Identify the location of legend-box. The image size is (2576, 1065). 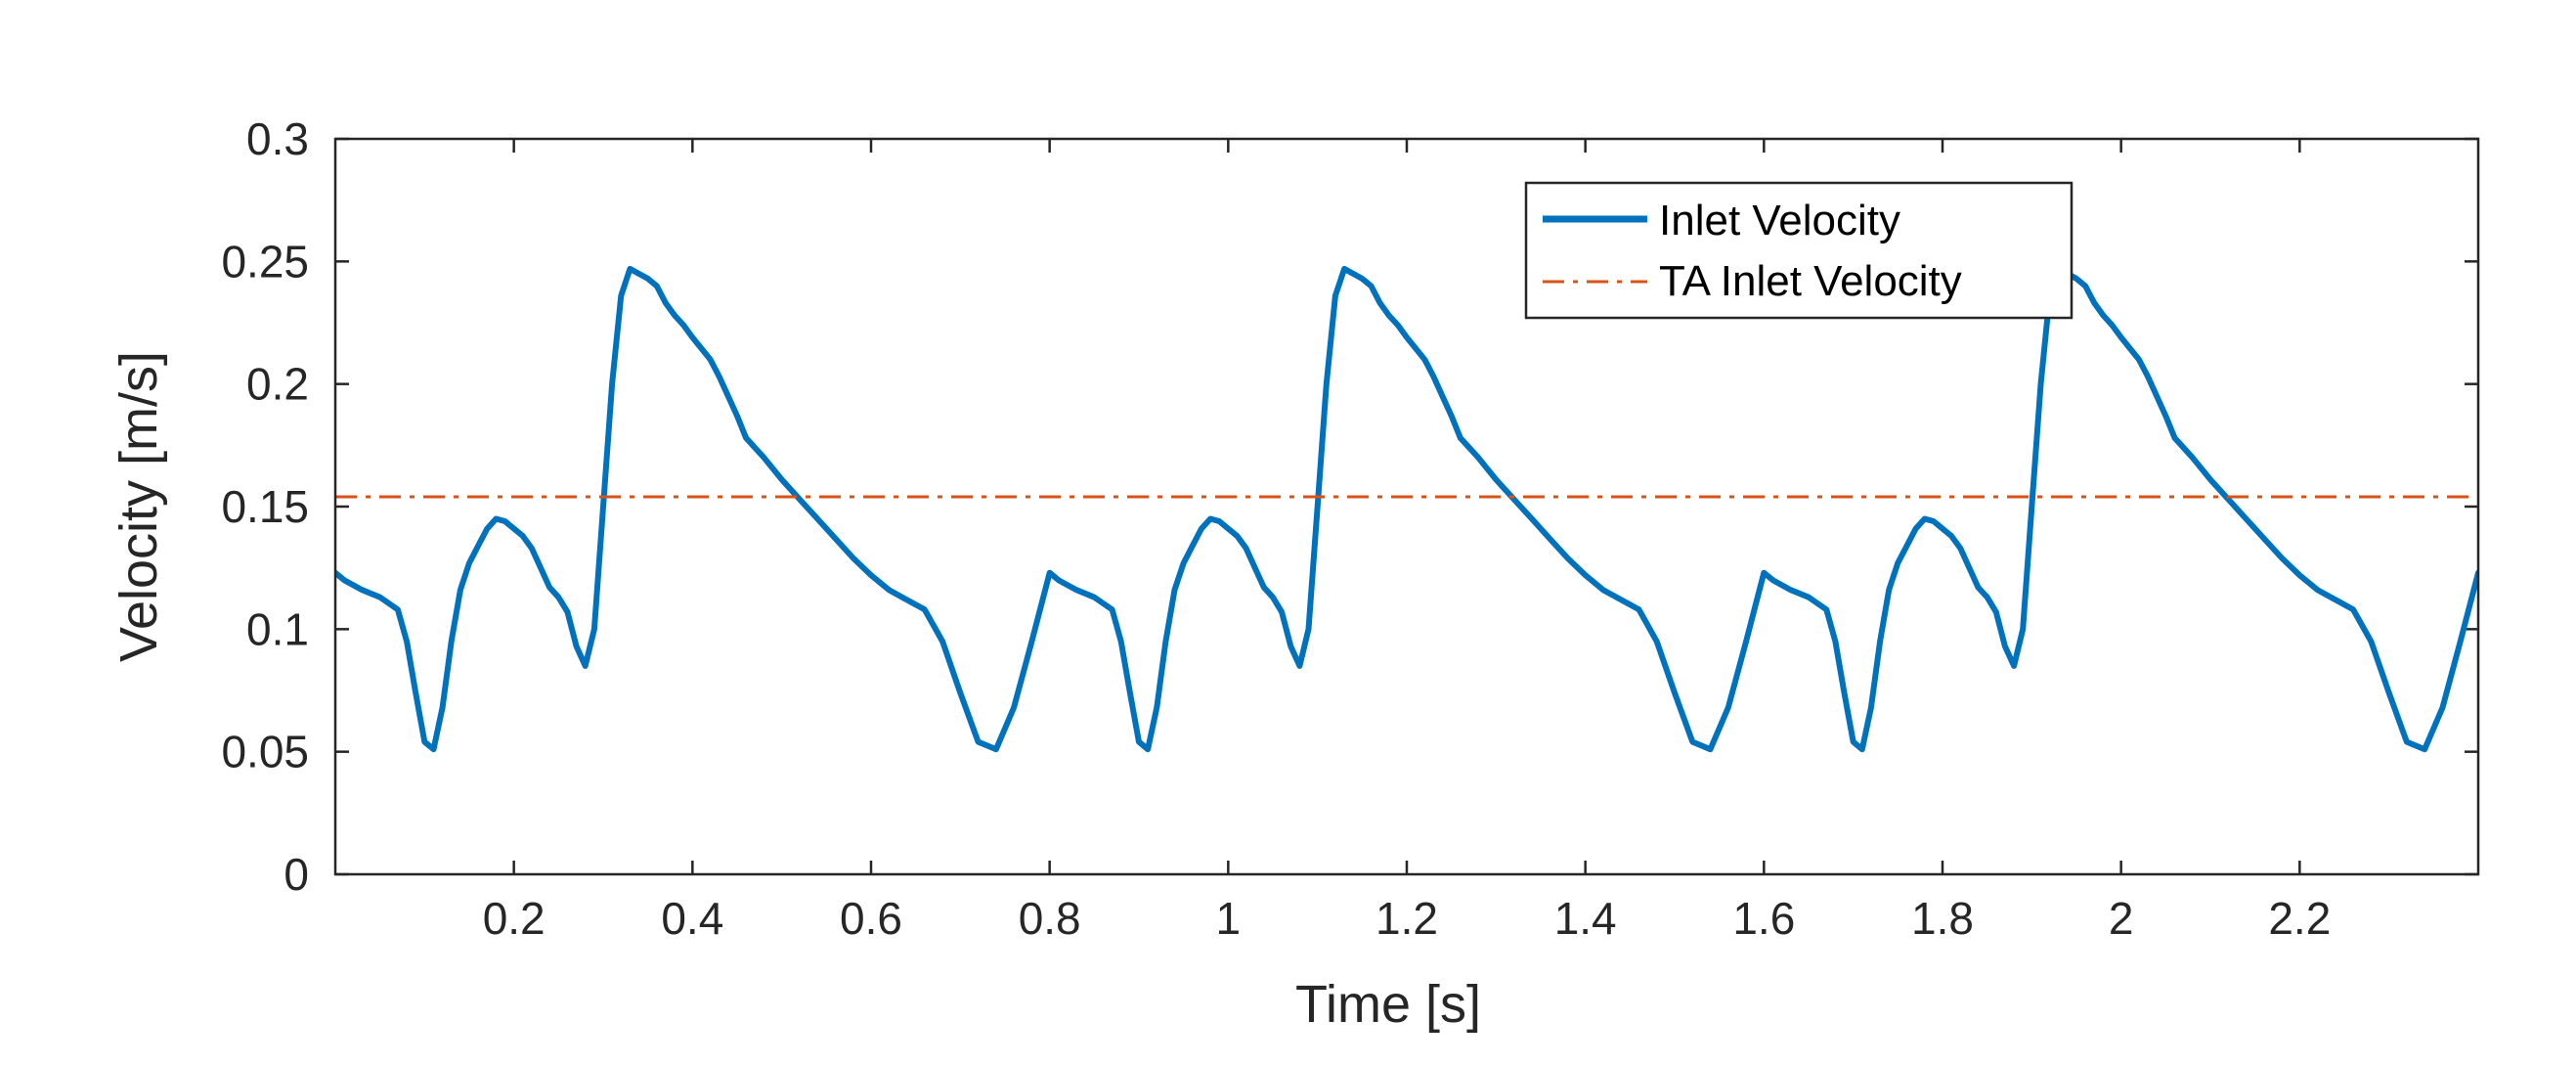
(1799, 250).